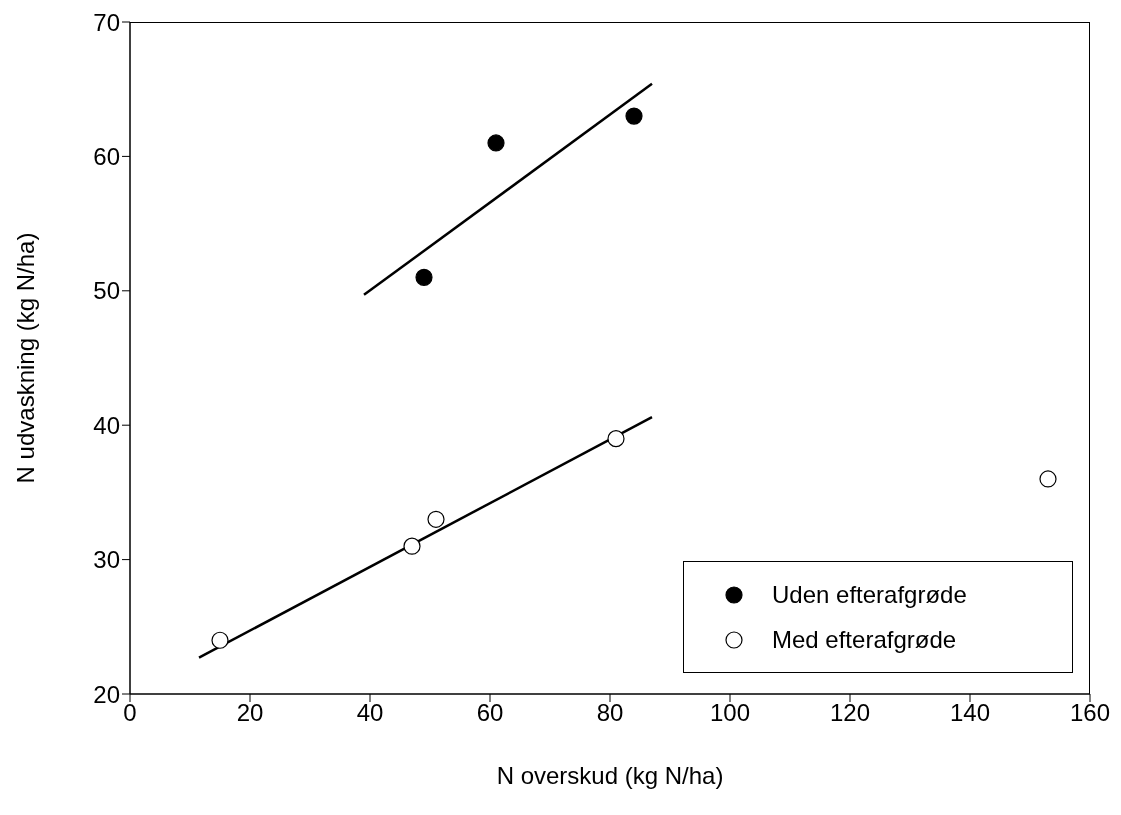 The image size is (1121, 815). I want to click on x-tick-label: 40, so click(370, 713).